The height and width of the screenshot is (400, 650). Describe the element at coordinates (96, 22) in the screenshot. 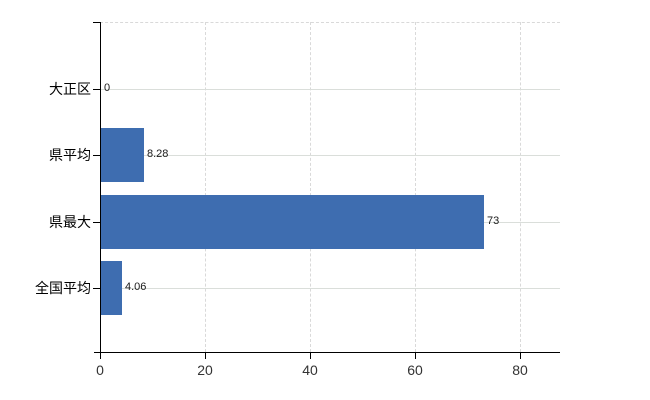

I see `y-axis-top-tick` at that location.